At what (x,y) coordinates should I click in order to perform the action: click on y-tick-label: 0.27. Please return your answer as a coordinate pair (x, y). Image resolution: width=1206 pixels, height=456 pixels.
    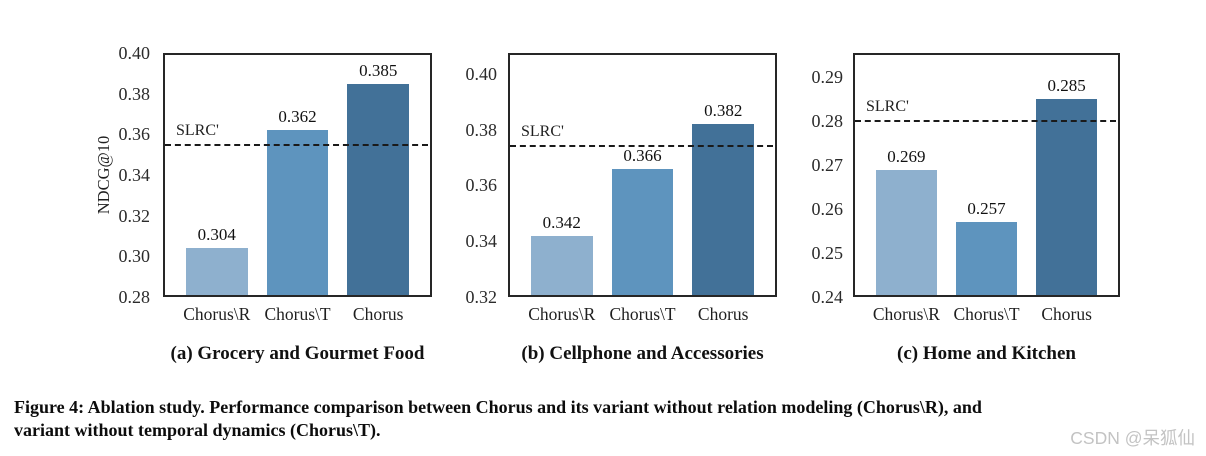
    Looking at the image, I should click on (827, 165).